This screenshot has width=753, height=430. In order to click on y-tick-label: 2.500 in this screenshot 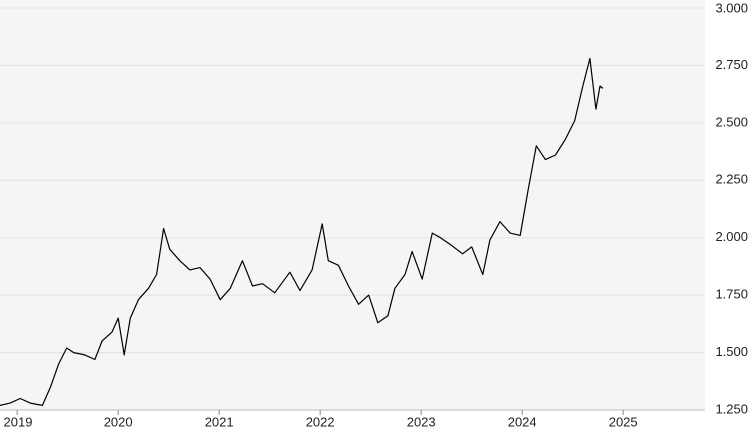, I will do `click(731, 121)`.